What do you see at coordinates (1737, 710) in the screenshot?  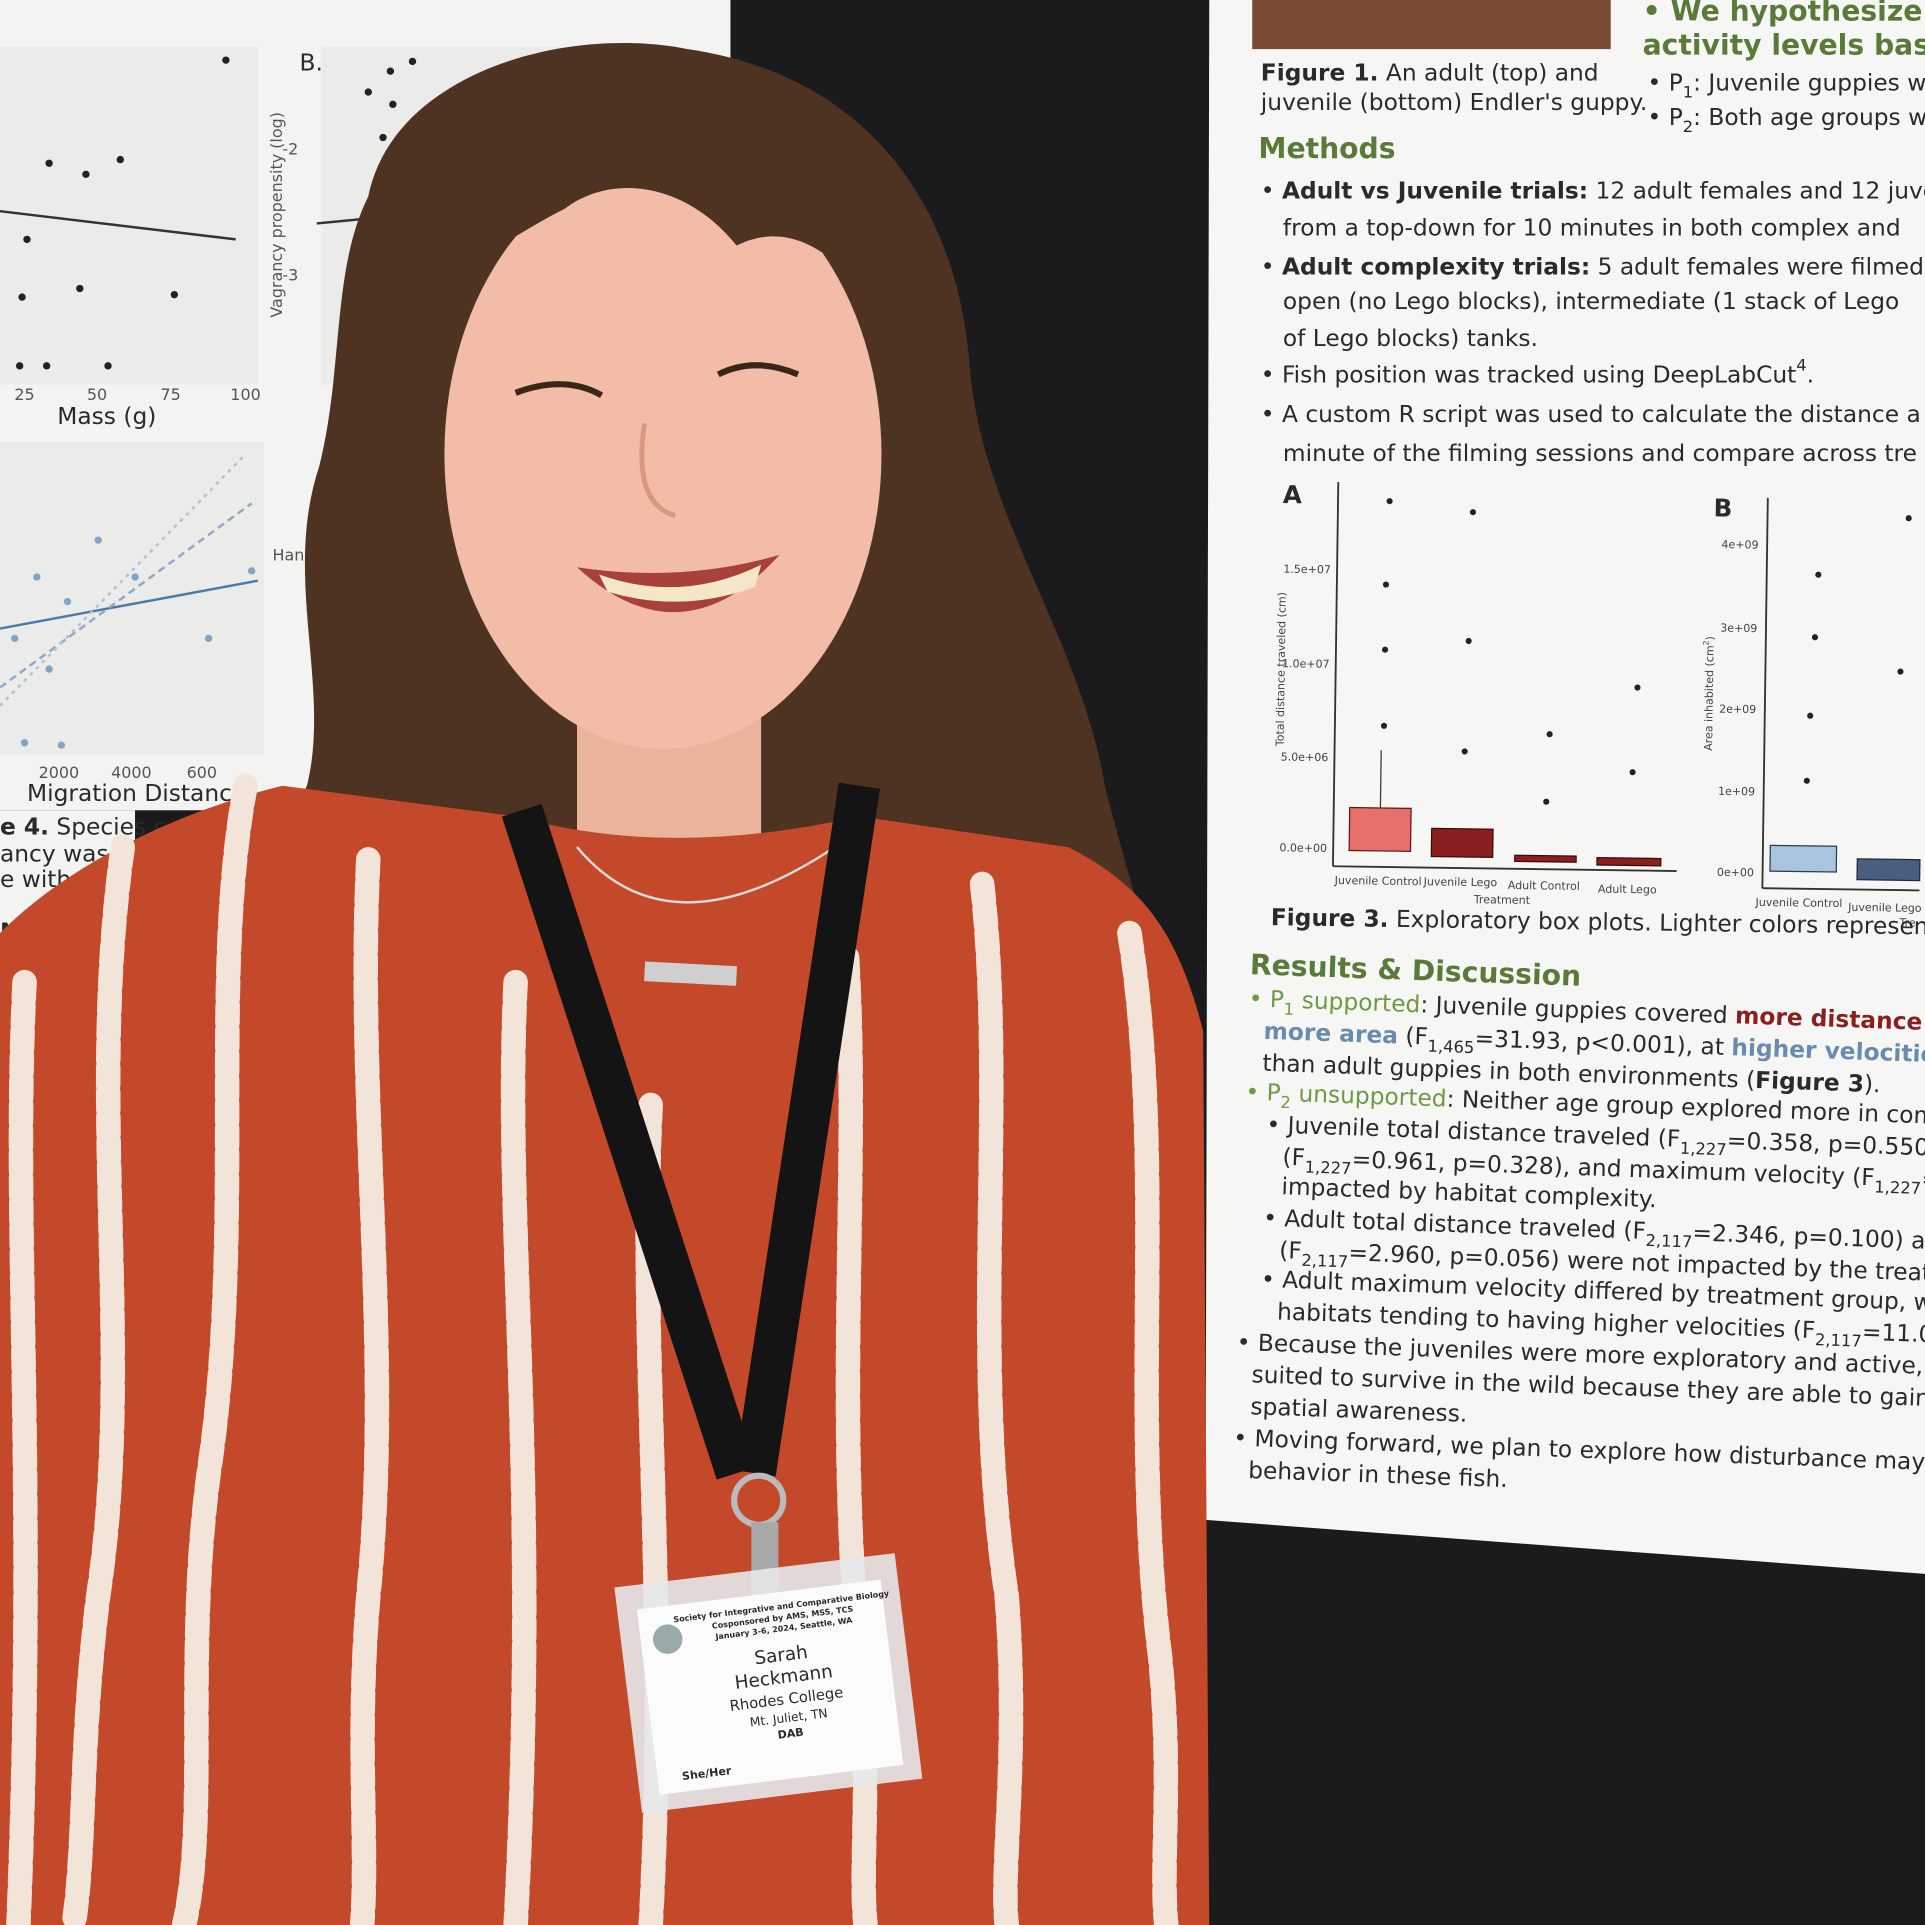 I see `tick-label: 2e+09` at bounding box center [1737, 710].